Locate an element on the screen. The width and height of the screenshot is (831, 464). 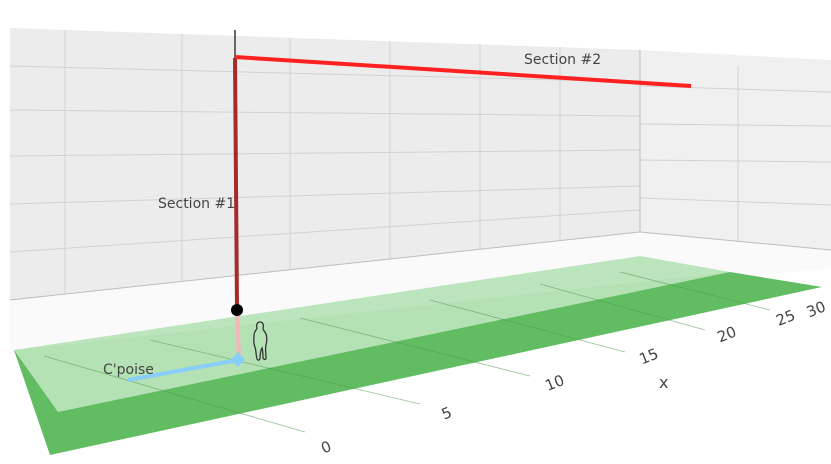
counterpoise-marker is located at coordinates (238, 359).